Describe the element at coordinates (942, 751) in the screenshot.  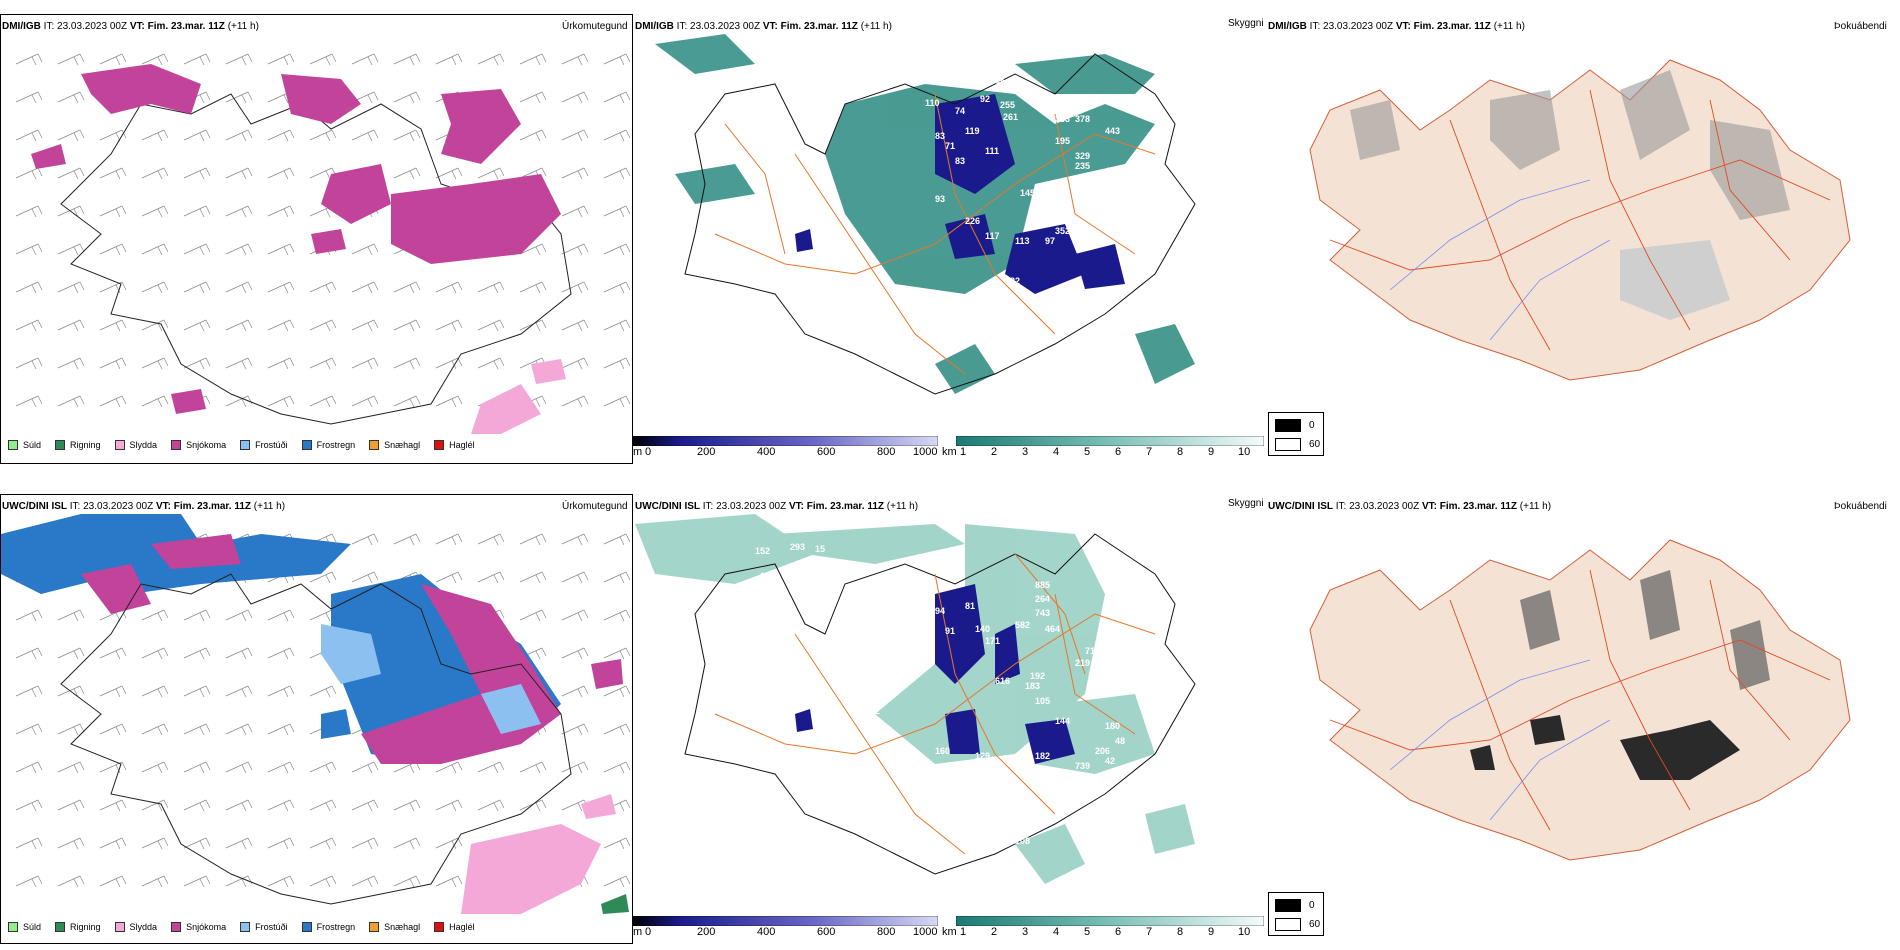
I see `ceiling-label: 160` at that location.